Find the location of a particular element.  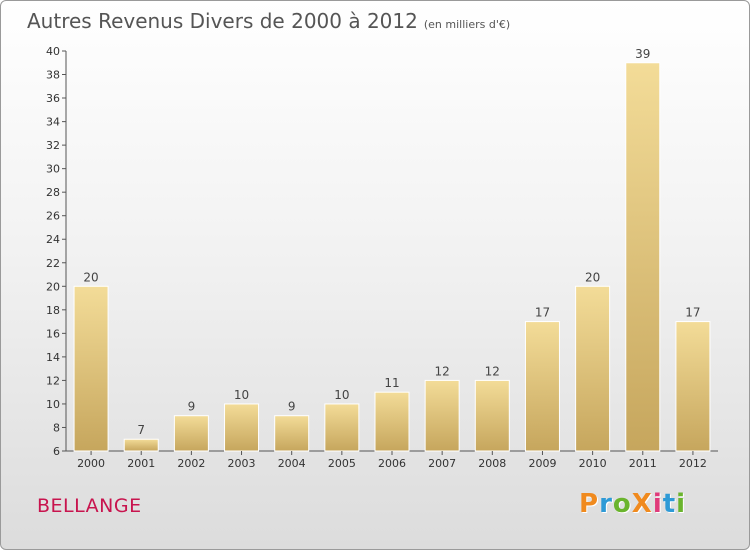

x-tick-label: 2012 is located at coordinates (693, 463).